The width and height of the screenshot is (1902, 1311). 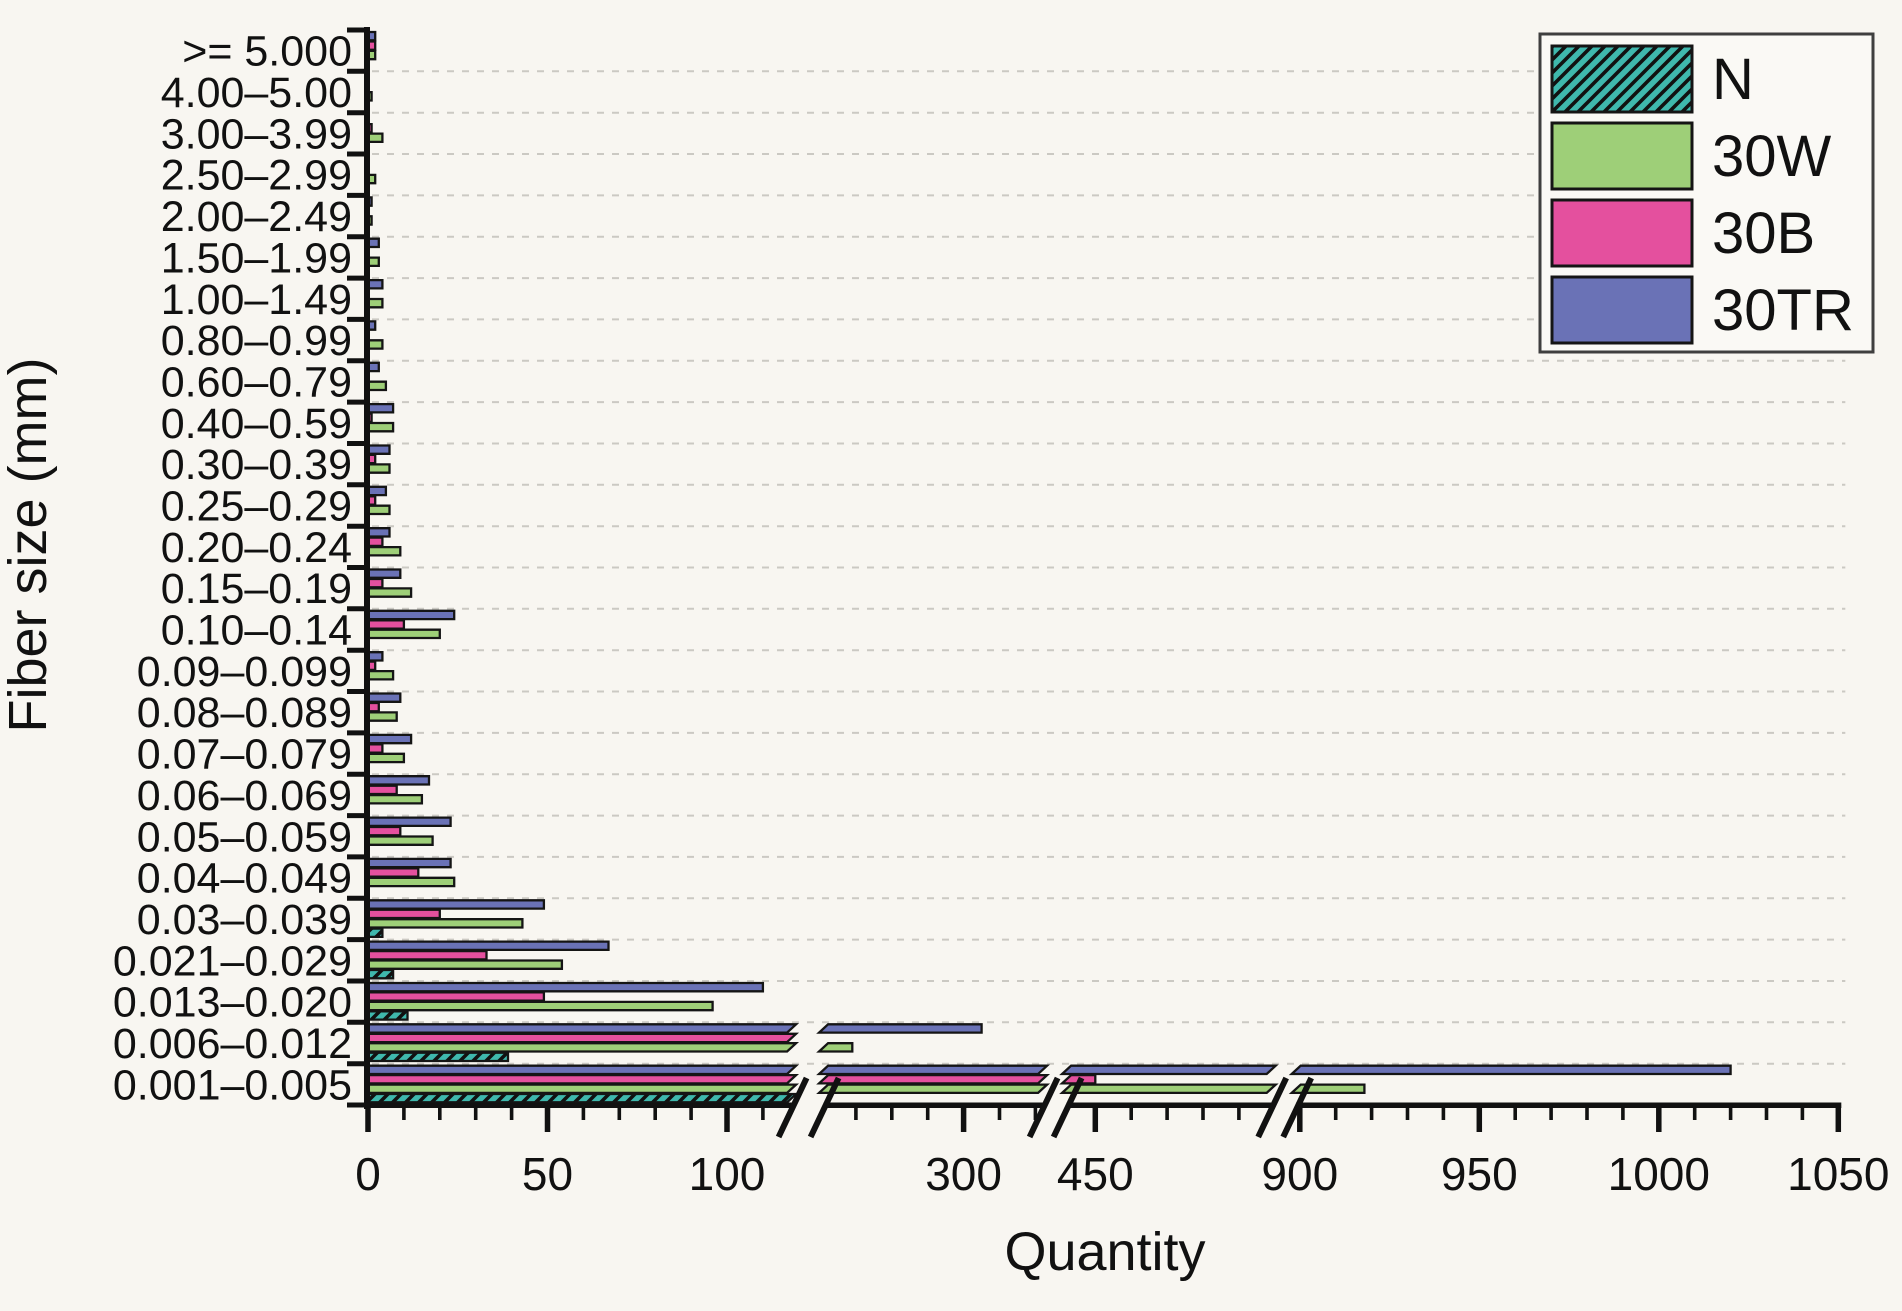 What do you see at coordinates (256, 300) in the screenshot?
I see `y-tick-label: 1.00–1.49` at bounding box center [256, 300].